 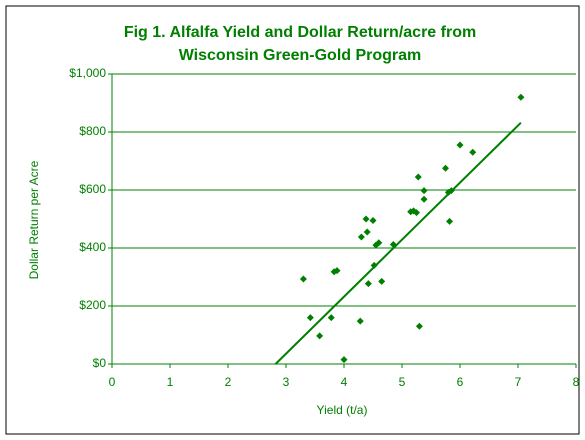 What do you see at coordinates (112, 382) in the screenshot?
I see `x-tick-label: 0` at bounding box center [112, 382].